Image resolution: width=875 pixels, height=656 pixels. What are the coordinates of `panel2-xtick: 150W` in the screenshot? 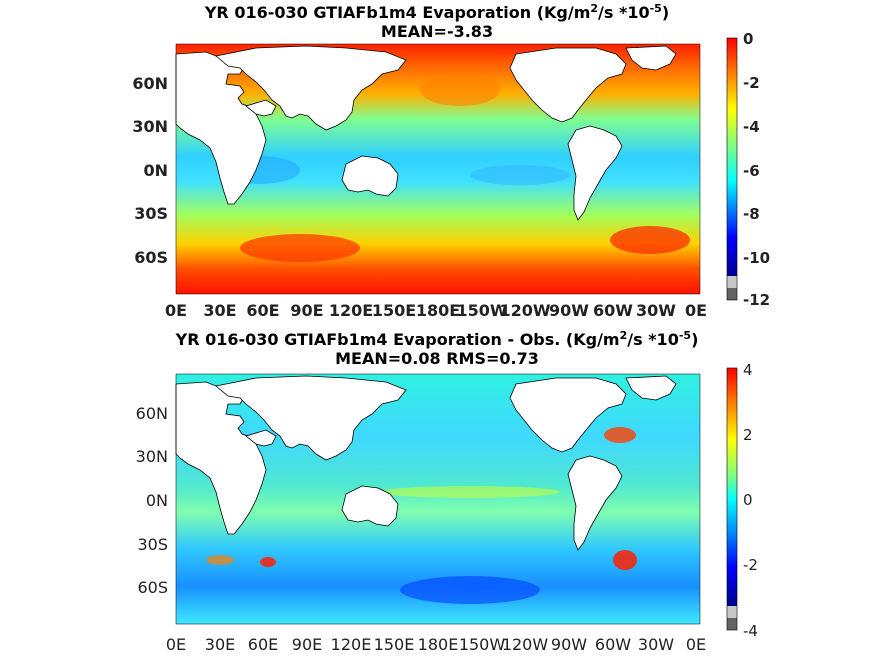 It's located at (482, 644).